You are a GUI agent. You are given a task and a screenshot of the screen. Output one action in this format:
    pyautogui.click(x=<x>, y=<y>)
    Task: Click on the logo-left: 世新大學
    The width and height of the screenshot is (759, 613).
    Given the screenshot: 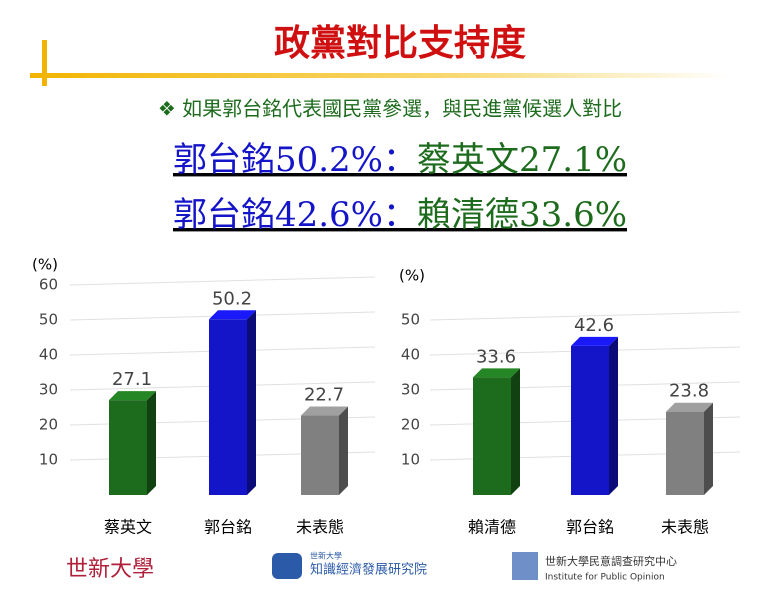 What is the action you would take?
    pyautogui.click(x=110, y=569)
    